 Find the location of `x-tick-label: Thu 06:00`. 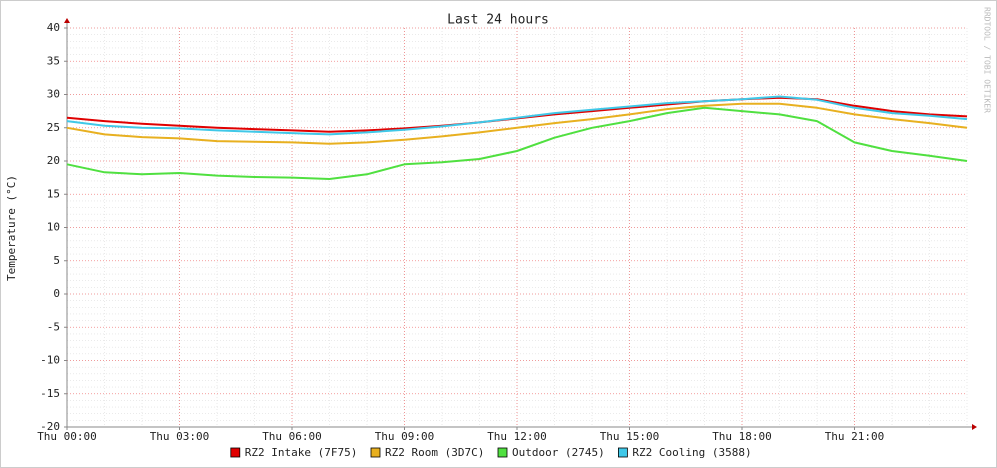

x-tick-label: Thu 06:00 is located at coordinates (292, 436).